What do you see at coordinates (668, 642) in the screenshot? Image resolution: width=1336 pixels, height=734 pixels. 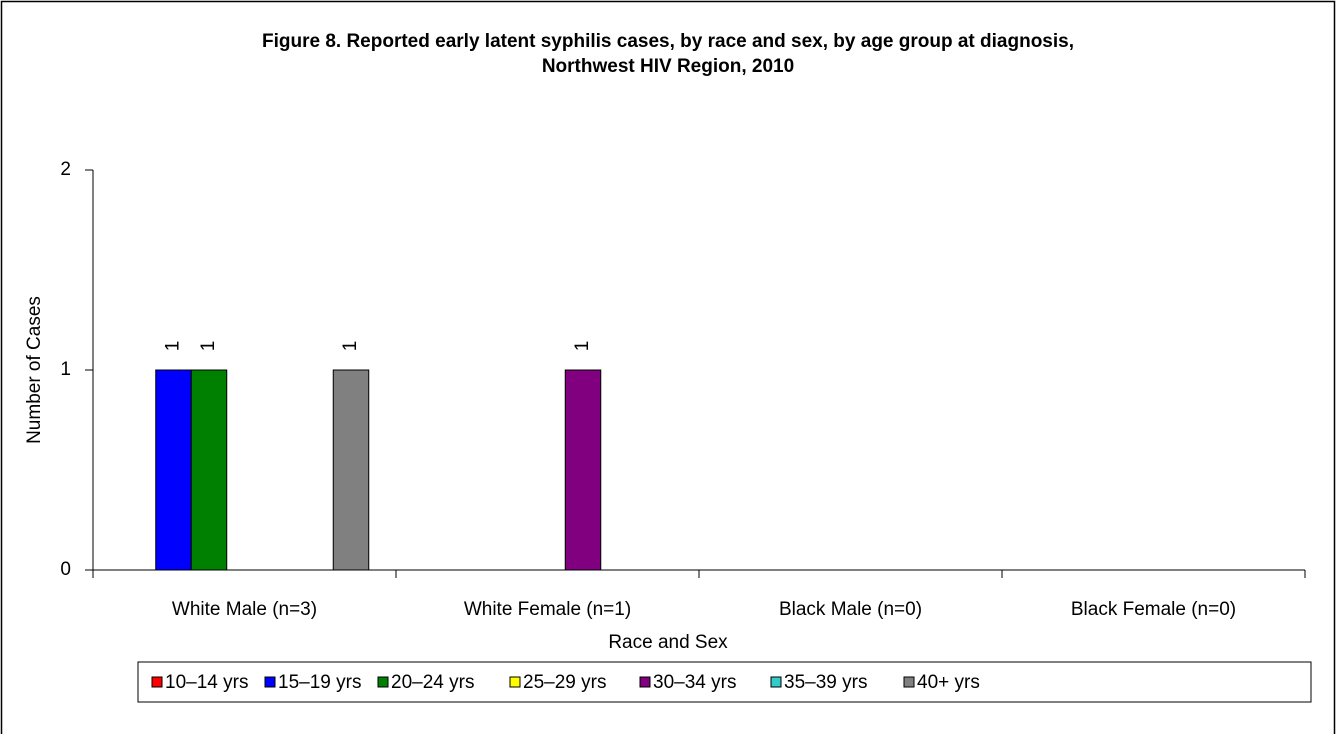 I see `x-axis-title: Race and Sex` at bounding box center [668, 642].